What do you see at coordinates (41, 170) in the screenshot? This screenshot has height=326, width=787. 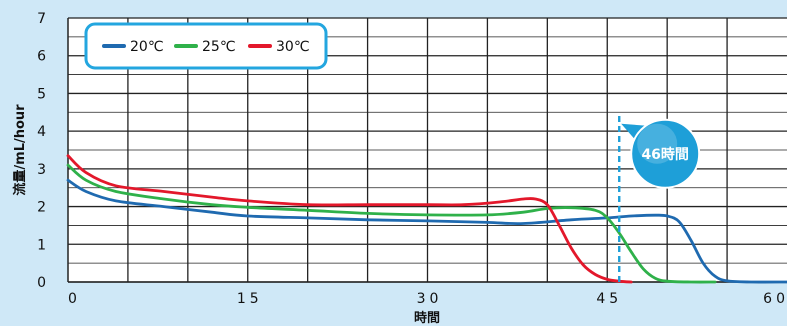 I see `y-tick-label: 3` at bounding box center [41, 170].